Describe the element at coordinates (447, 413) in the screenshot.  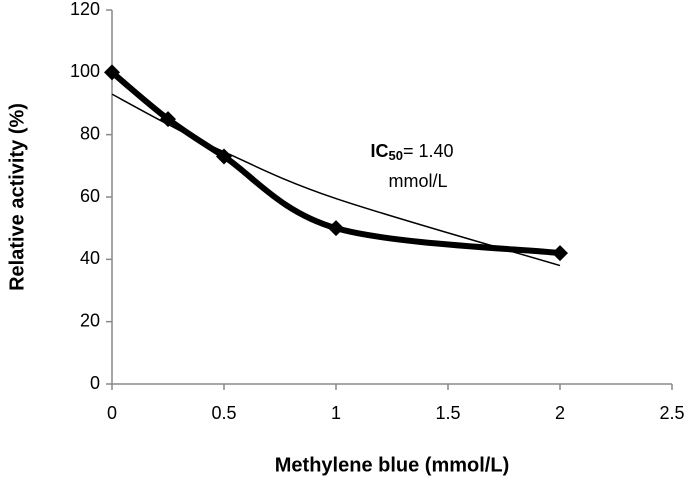
I see `x-tick-label: 1.5` at that location.